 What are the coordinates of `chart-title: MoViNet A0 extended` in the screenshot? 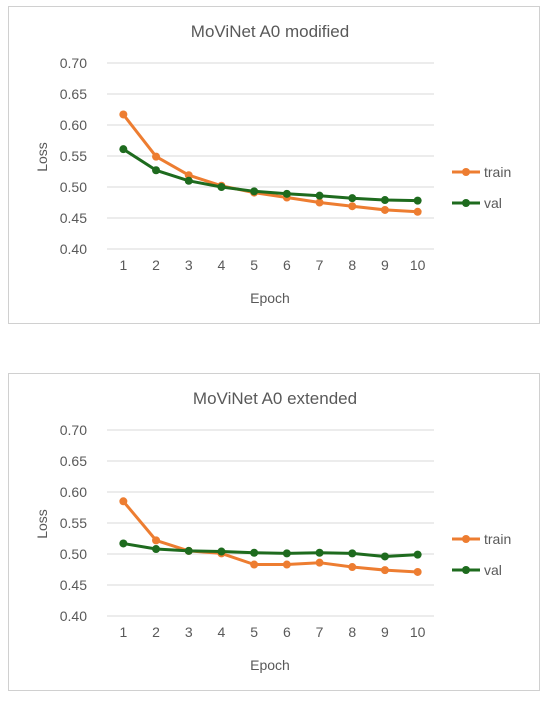 It's located at (275, 398).